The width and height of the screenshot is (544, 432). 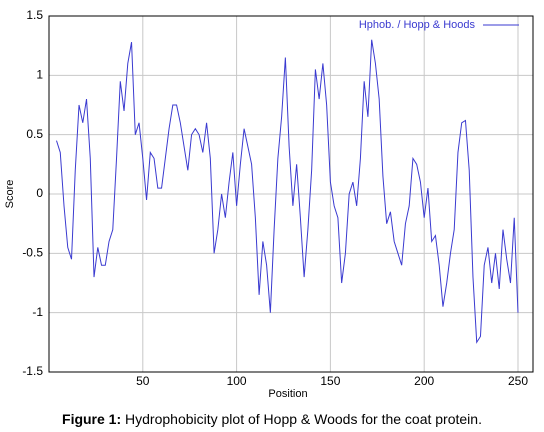 What do you see at coordinates (287, 394) in the screenshot?
I see `x-axis-label: Position` at bounding box center [287, 394].